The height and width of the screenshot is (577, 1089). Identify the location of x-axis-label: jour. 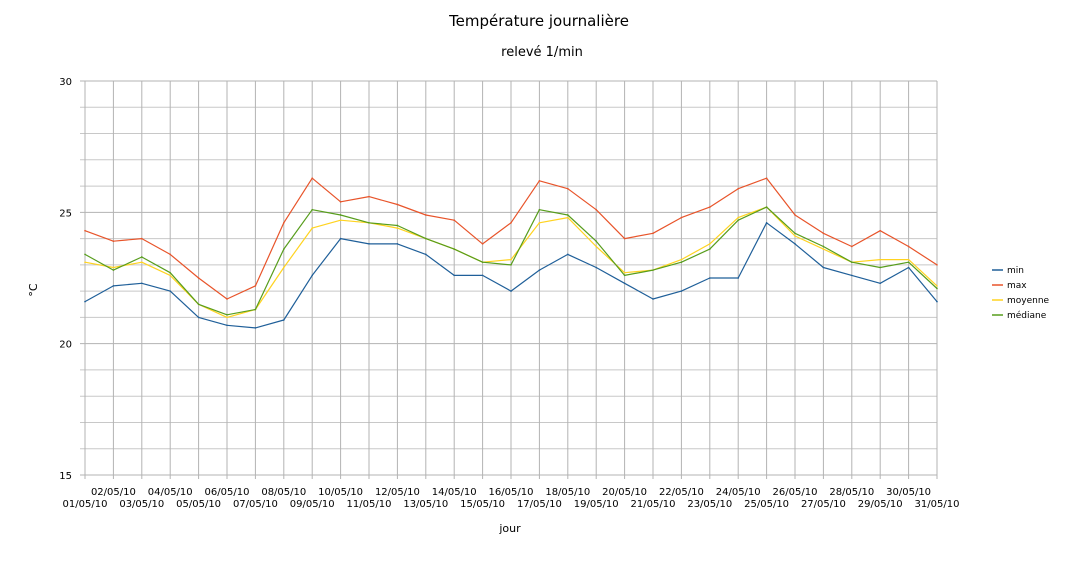
(509, 528).